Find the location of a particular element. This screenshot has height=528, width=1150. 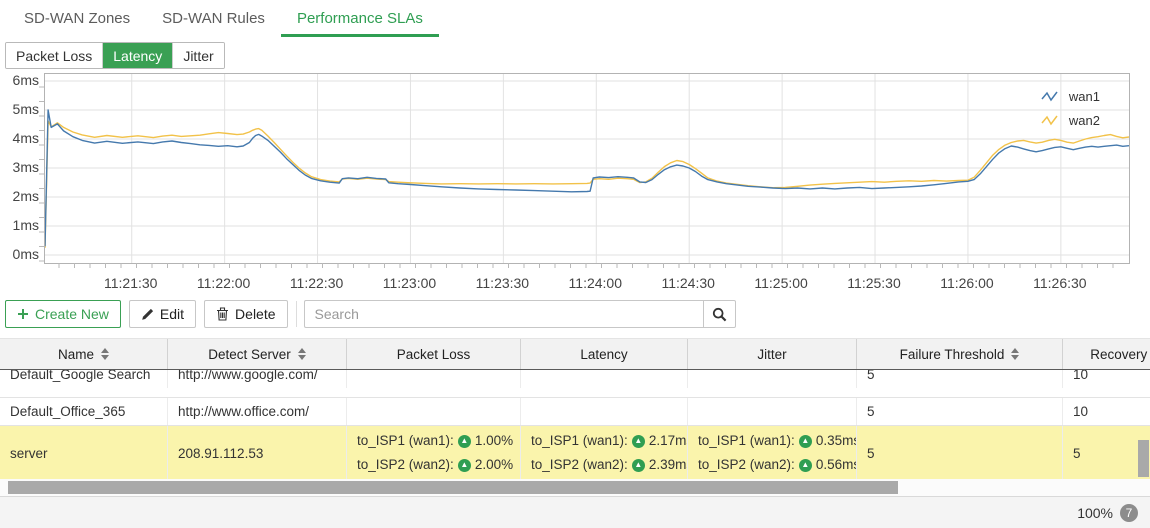

column-header-name: Name is located at coordinates (84, 354).